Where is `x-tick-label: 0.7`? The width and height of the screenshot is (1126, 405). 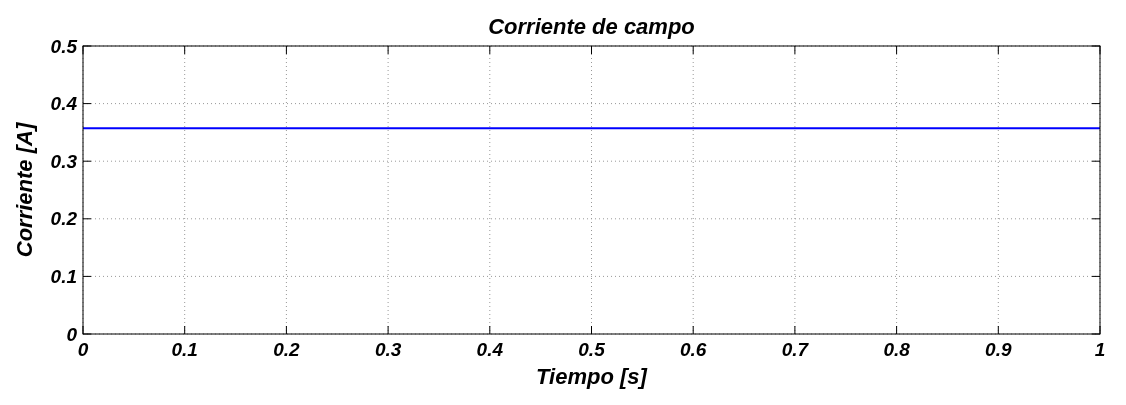 x-tick-label: 0.7 is located at coordinates (795, 349).